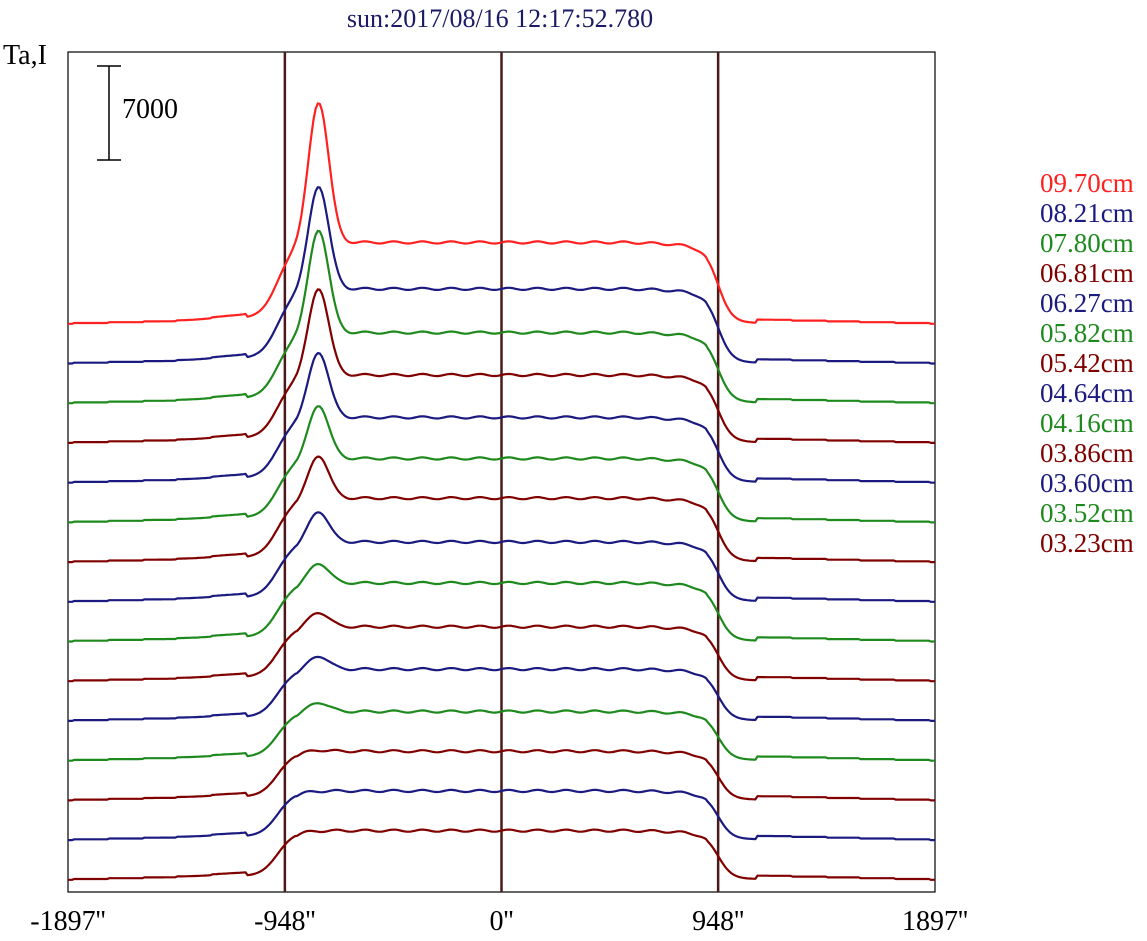  What do you see at coordinates (150, 109) in the screenshot?
I see `scale-bar-label: 7000` at bounding box center [150, 109].